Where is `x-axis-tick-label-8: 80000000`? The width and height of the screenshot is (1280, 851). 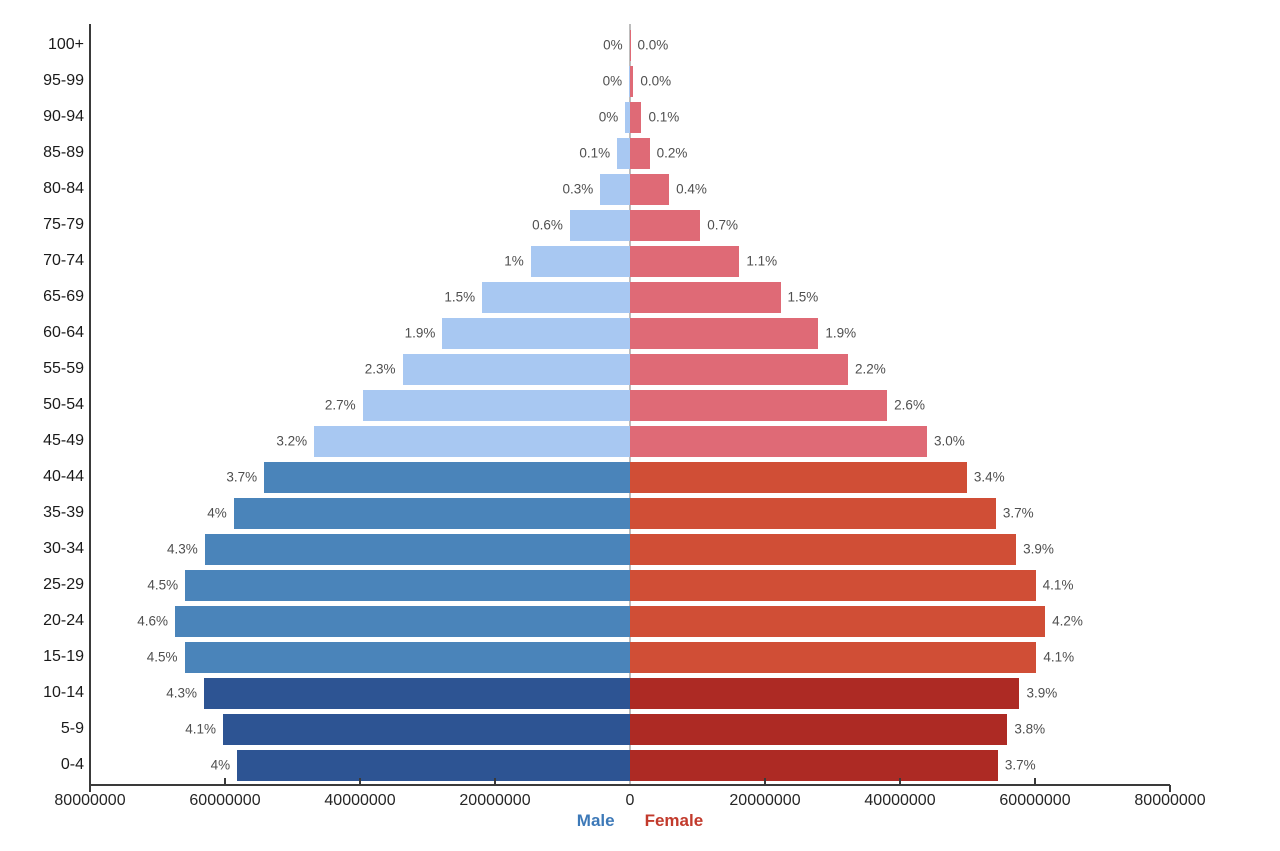
x-axis-tick-label-8: 80000000 is located at coordinates (1170, 800).